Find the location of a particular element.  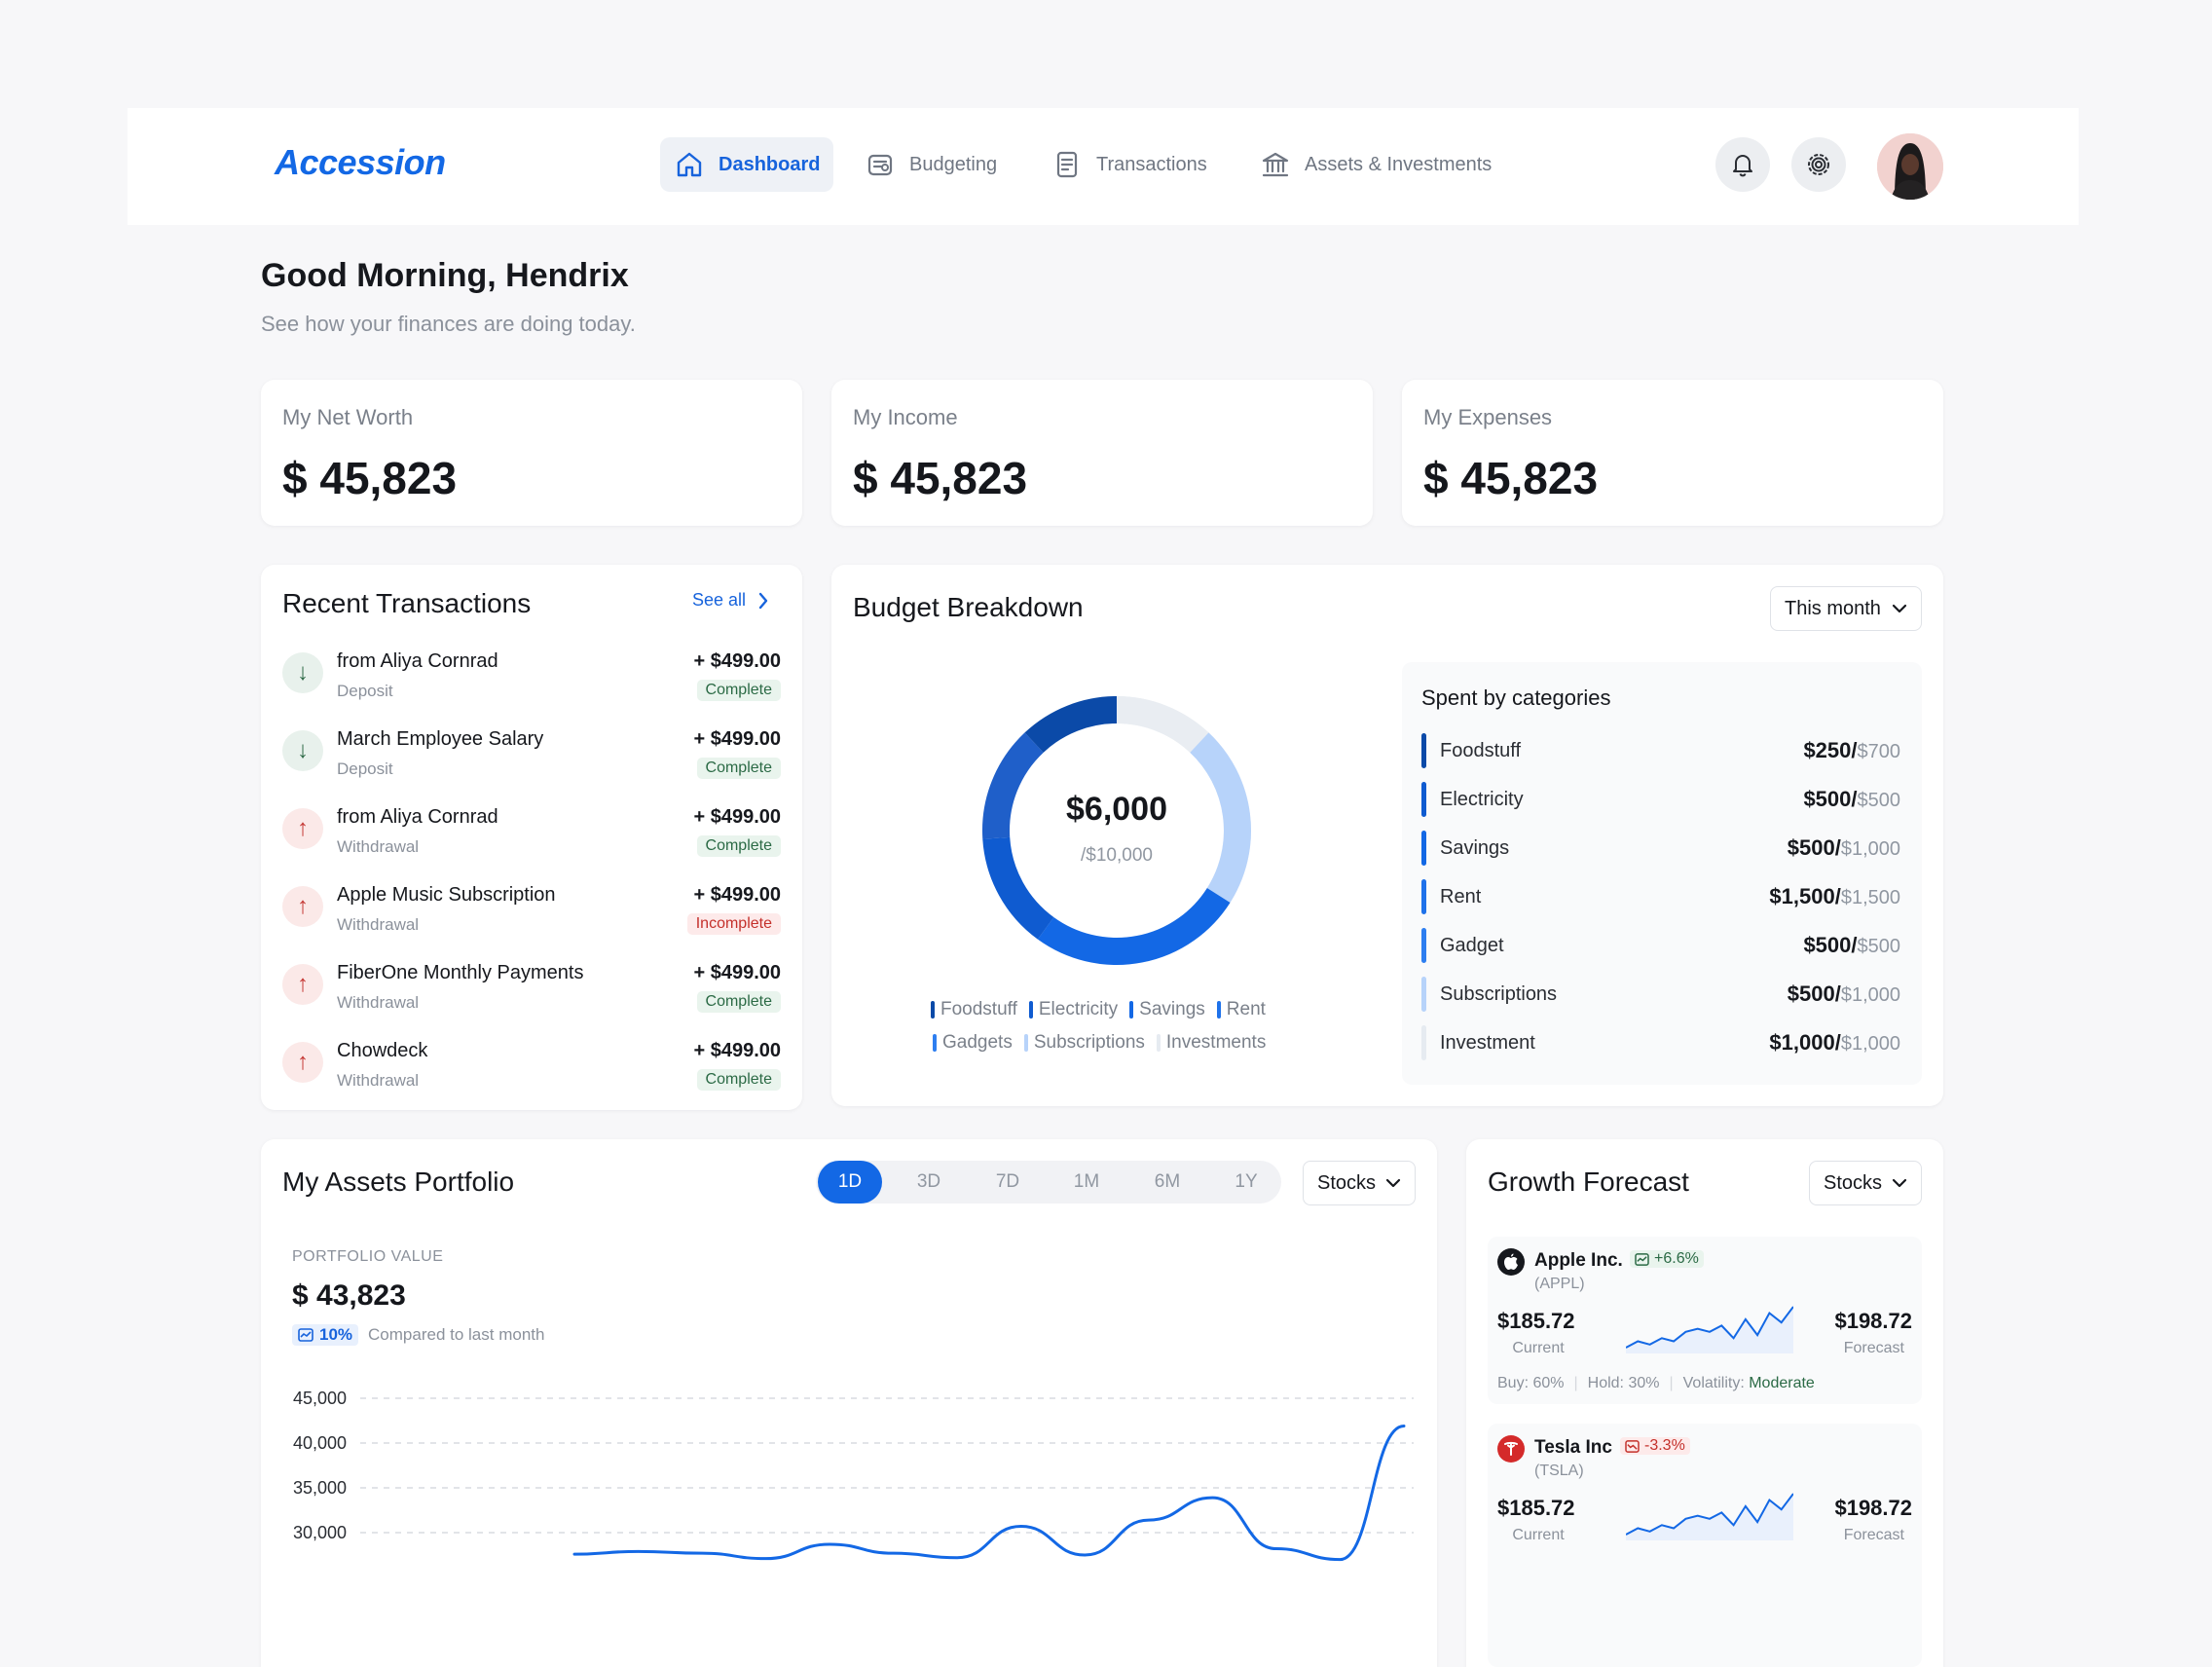

budget-total: /$10,000 is located at coordinates (1117, 856).